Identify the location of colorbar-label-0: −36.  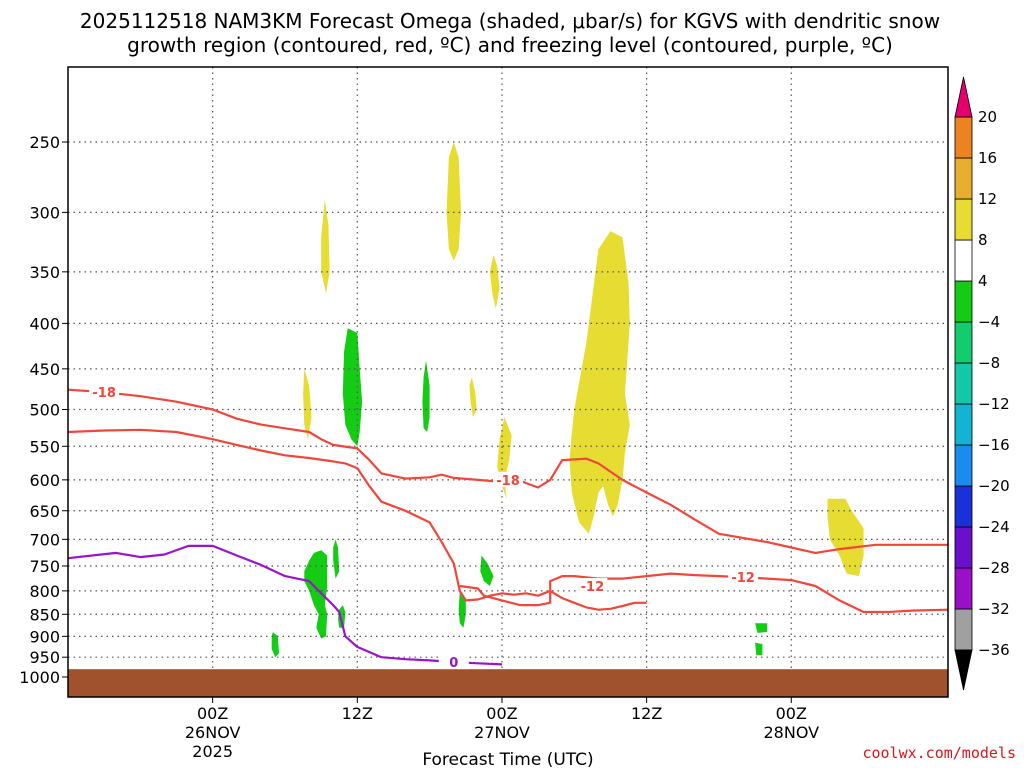
(994, 650).